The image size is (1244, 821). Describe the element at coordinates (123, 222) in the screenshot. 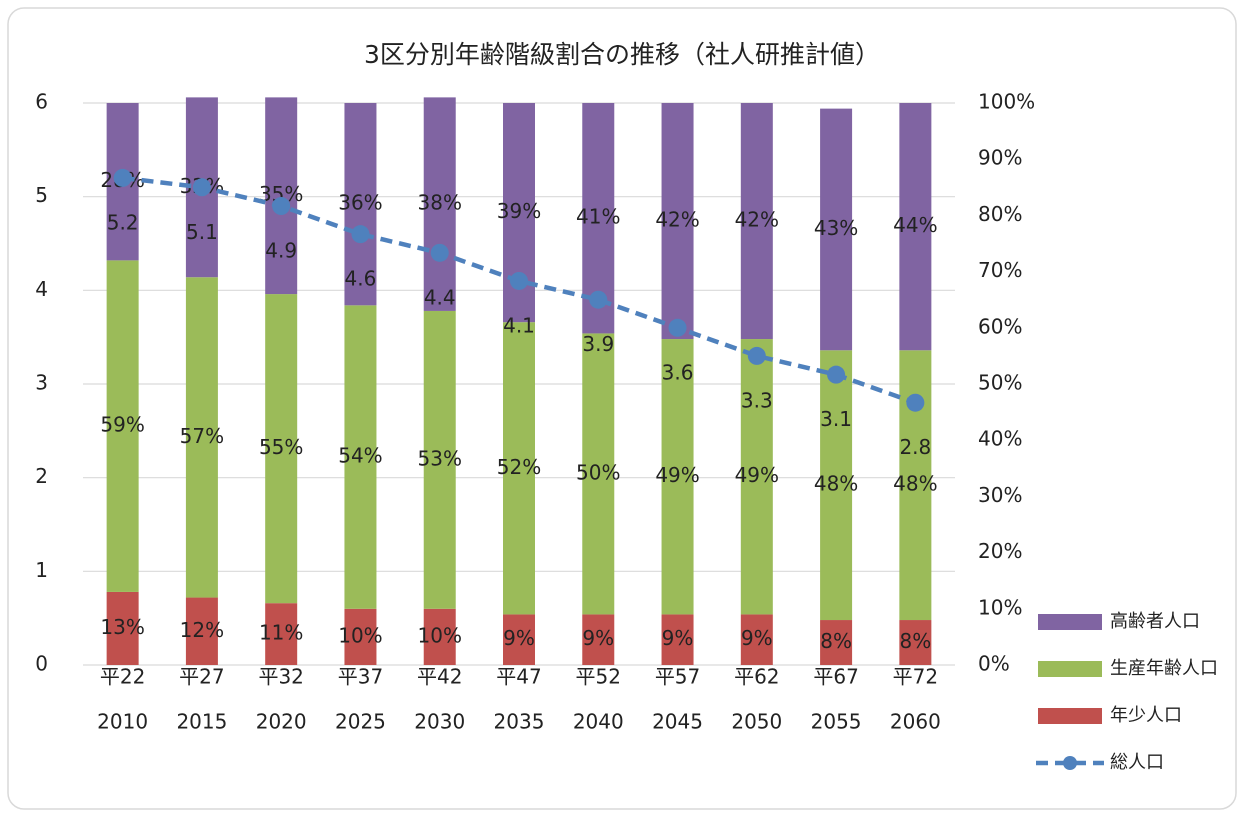

I see `data-label: 5.2` at that location.